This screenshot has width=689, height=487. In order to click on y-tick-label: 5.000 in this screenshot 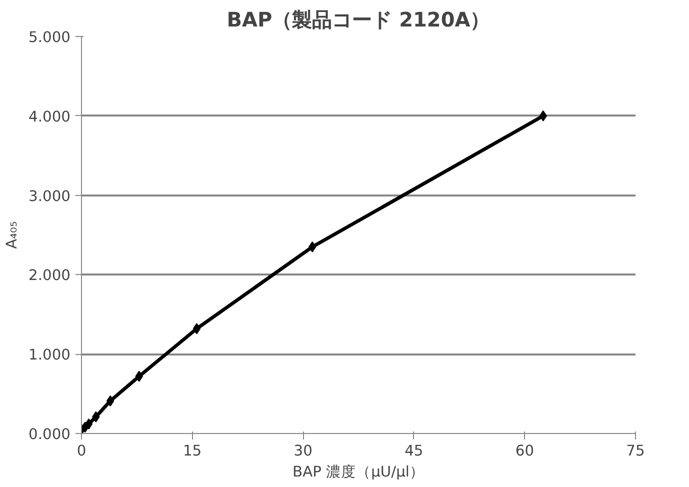, I will do `click(49, 37)`.